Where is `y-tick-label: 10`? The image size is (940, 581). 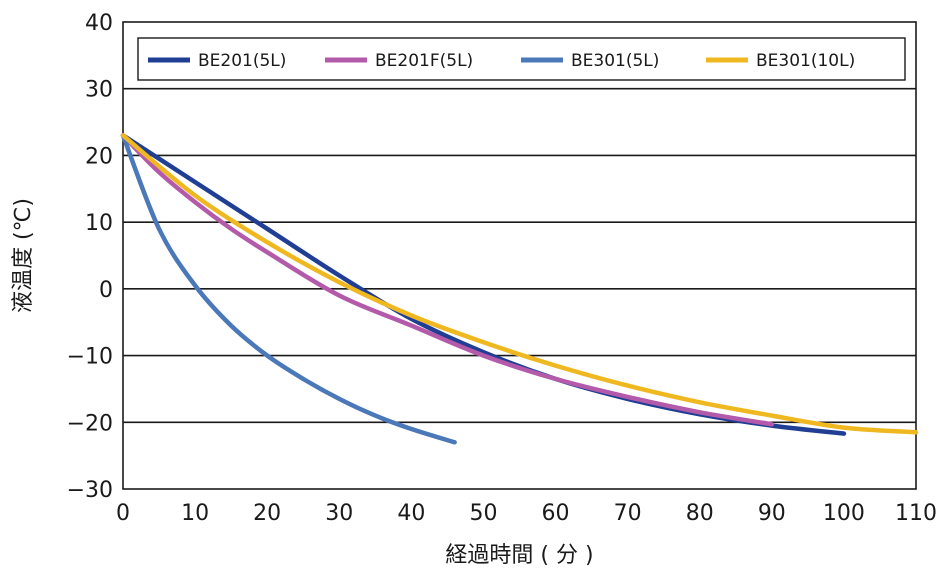
y-tick-label: 10 is located at coordinates (99, 223).